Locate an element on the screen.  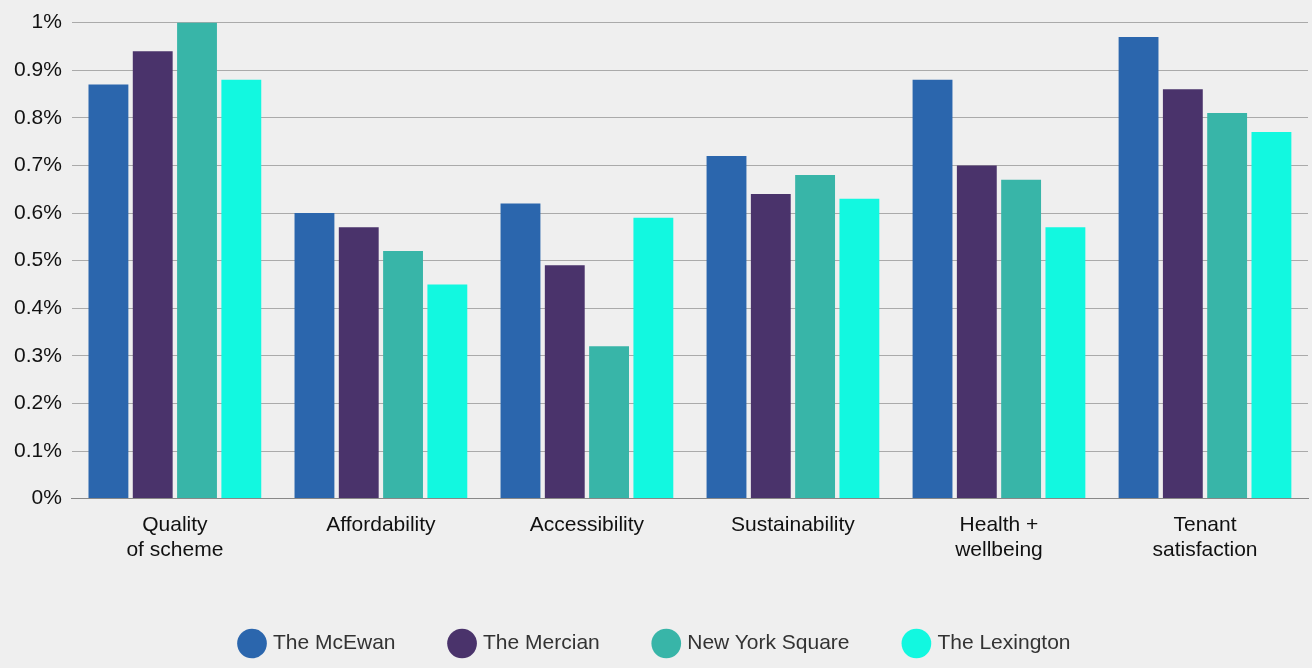
y-tick-label: 0.3% is located at coordinates (37, 354).